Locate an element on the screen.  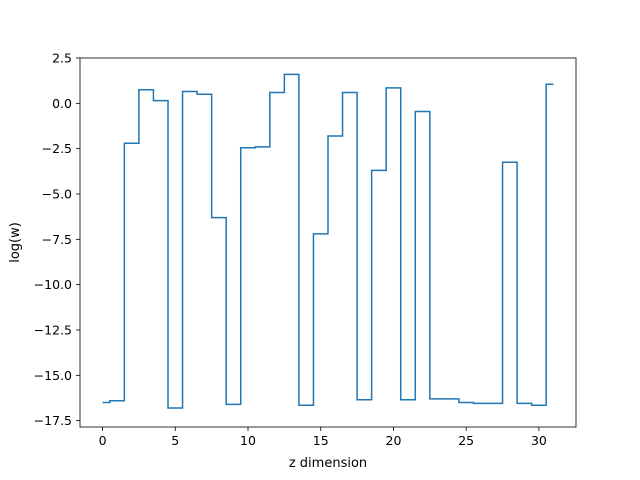
x-tick-label: 25 is located at coordinates (466, 440).